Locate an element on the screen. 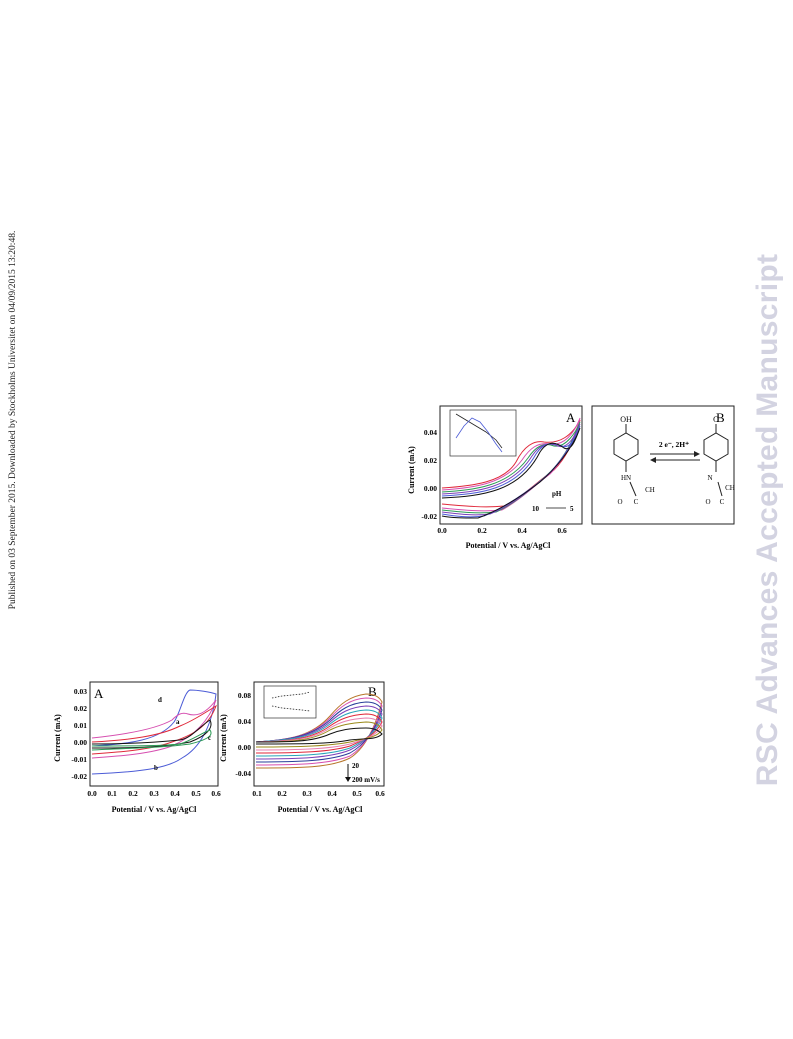  product-methyl: CH is located at coordinates (730, 488).